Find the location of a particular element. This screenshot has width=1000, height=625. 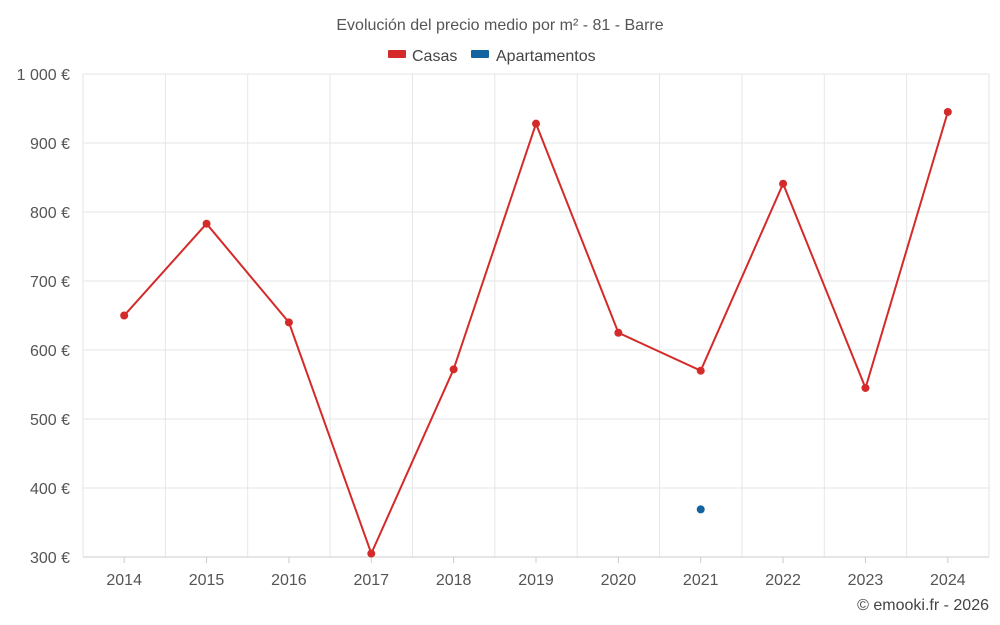

legend-item-apartamentos: Apartamentos is located at coordinates (533, 56).